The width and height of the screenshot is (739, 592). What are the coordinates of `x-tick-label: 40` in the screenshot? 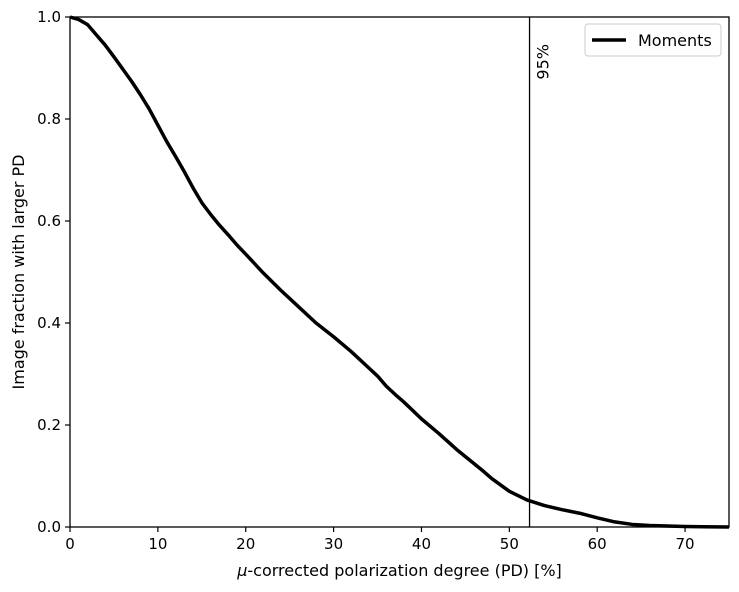 It's located at (421, 544).